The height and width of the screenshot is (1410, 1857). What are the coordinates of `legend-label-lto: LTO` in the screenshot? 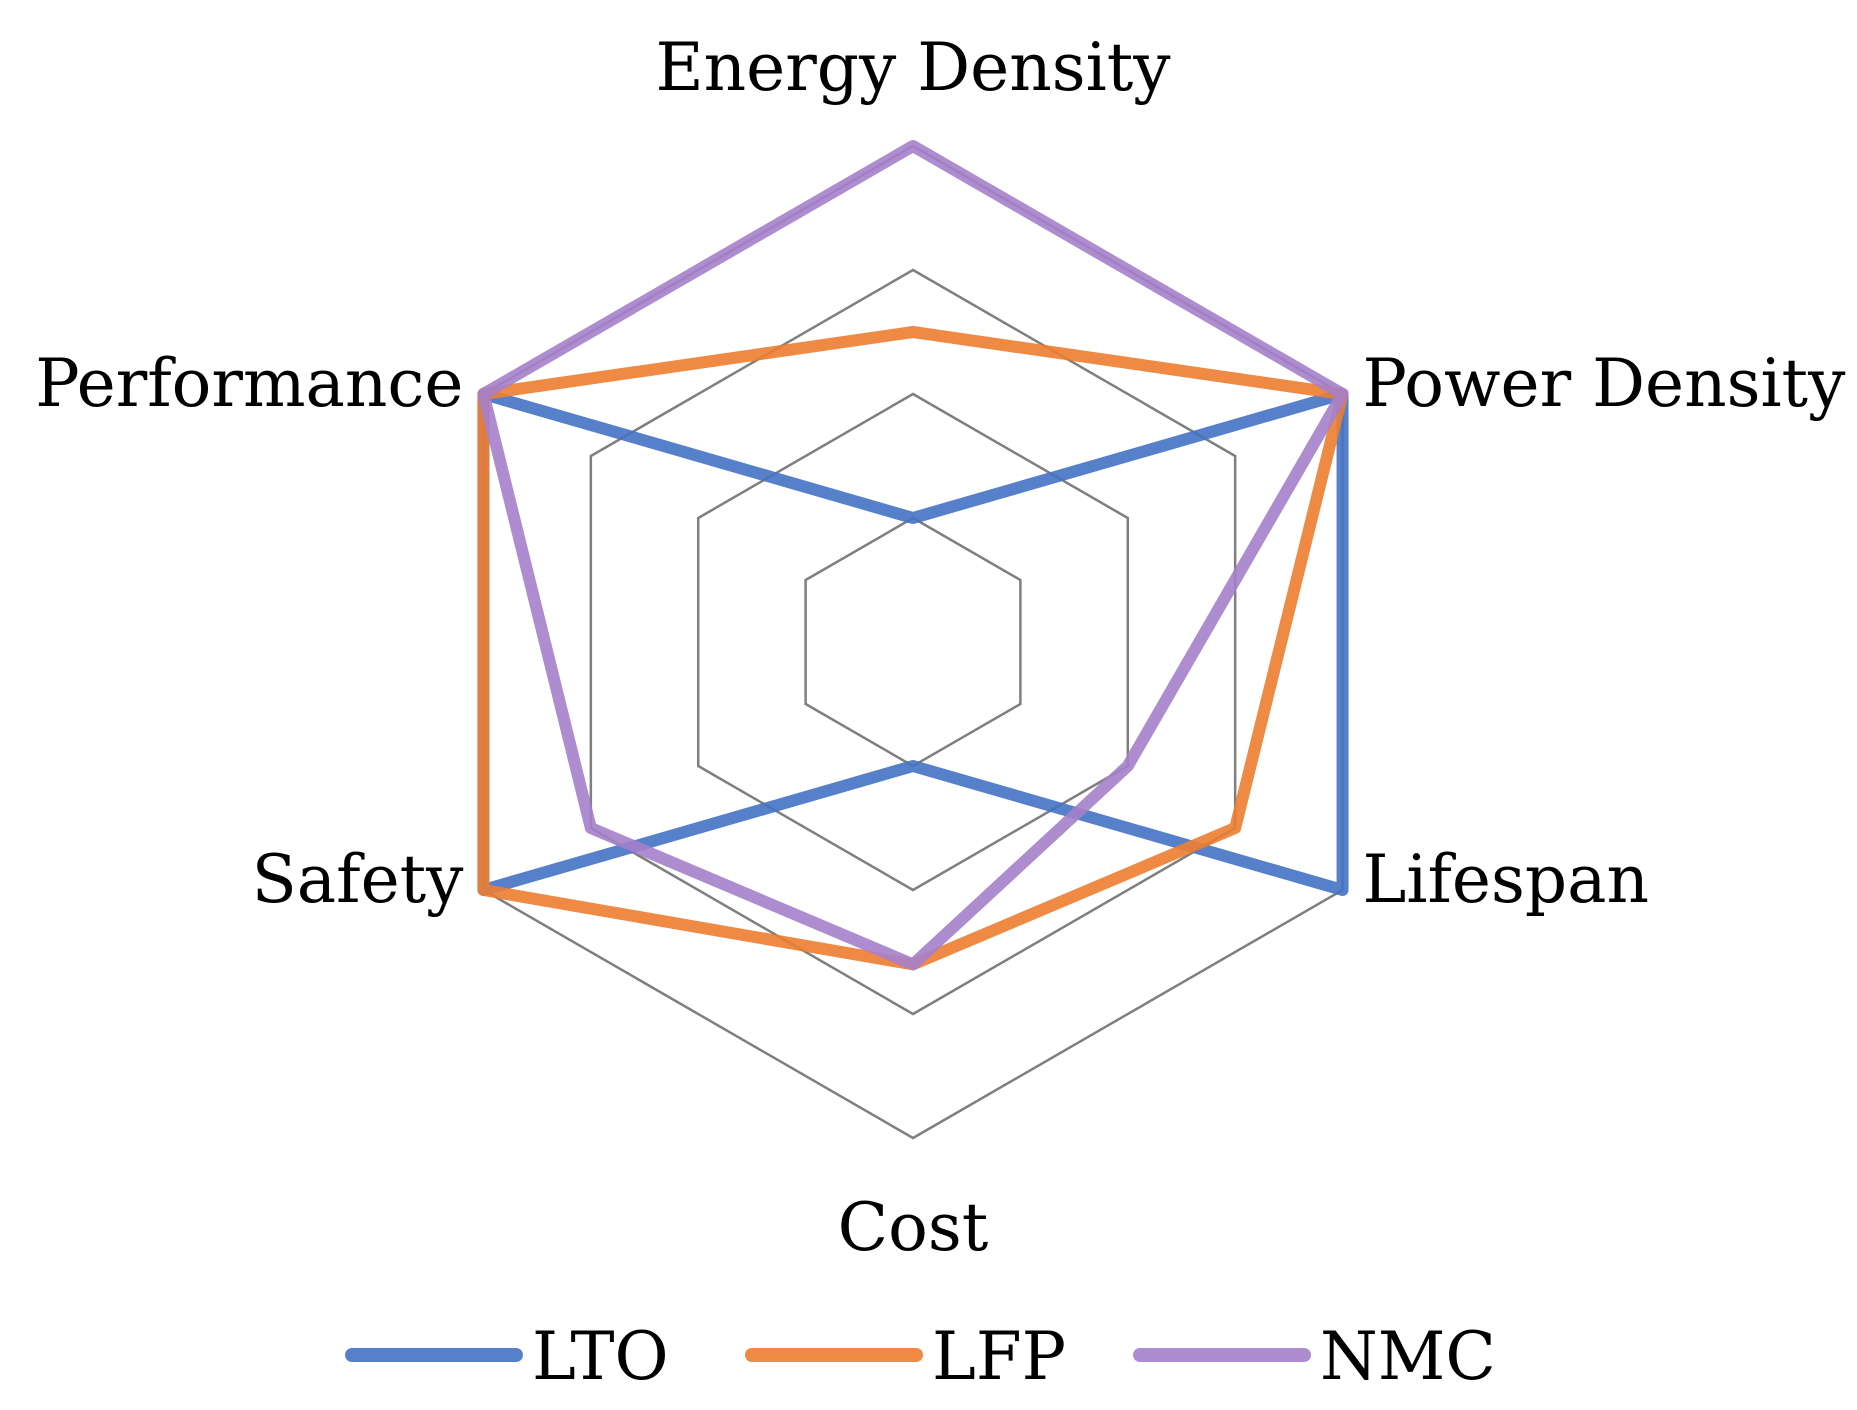 It's located at (600, 1356).